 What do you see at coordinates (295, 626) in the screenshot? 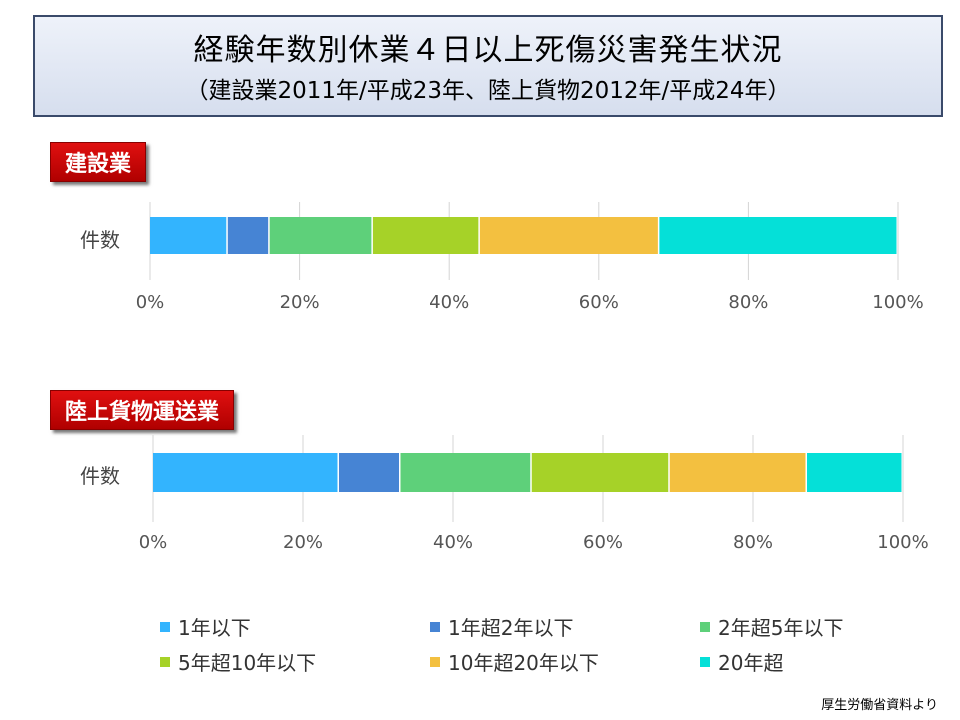
I see `legend-item: 1年以下` at bounding box center [295, 626].